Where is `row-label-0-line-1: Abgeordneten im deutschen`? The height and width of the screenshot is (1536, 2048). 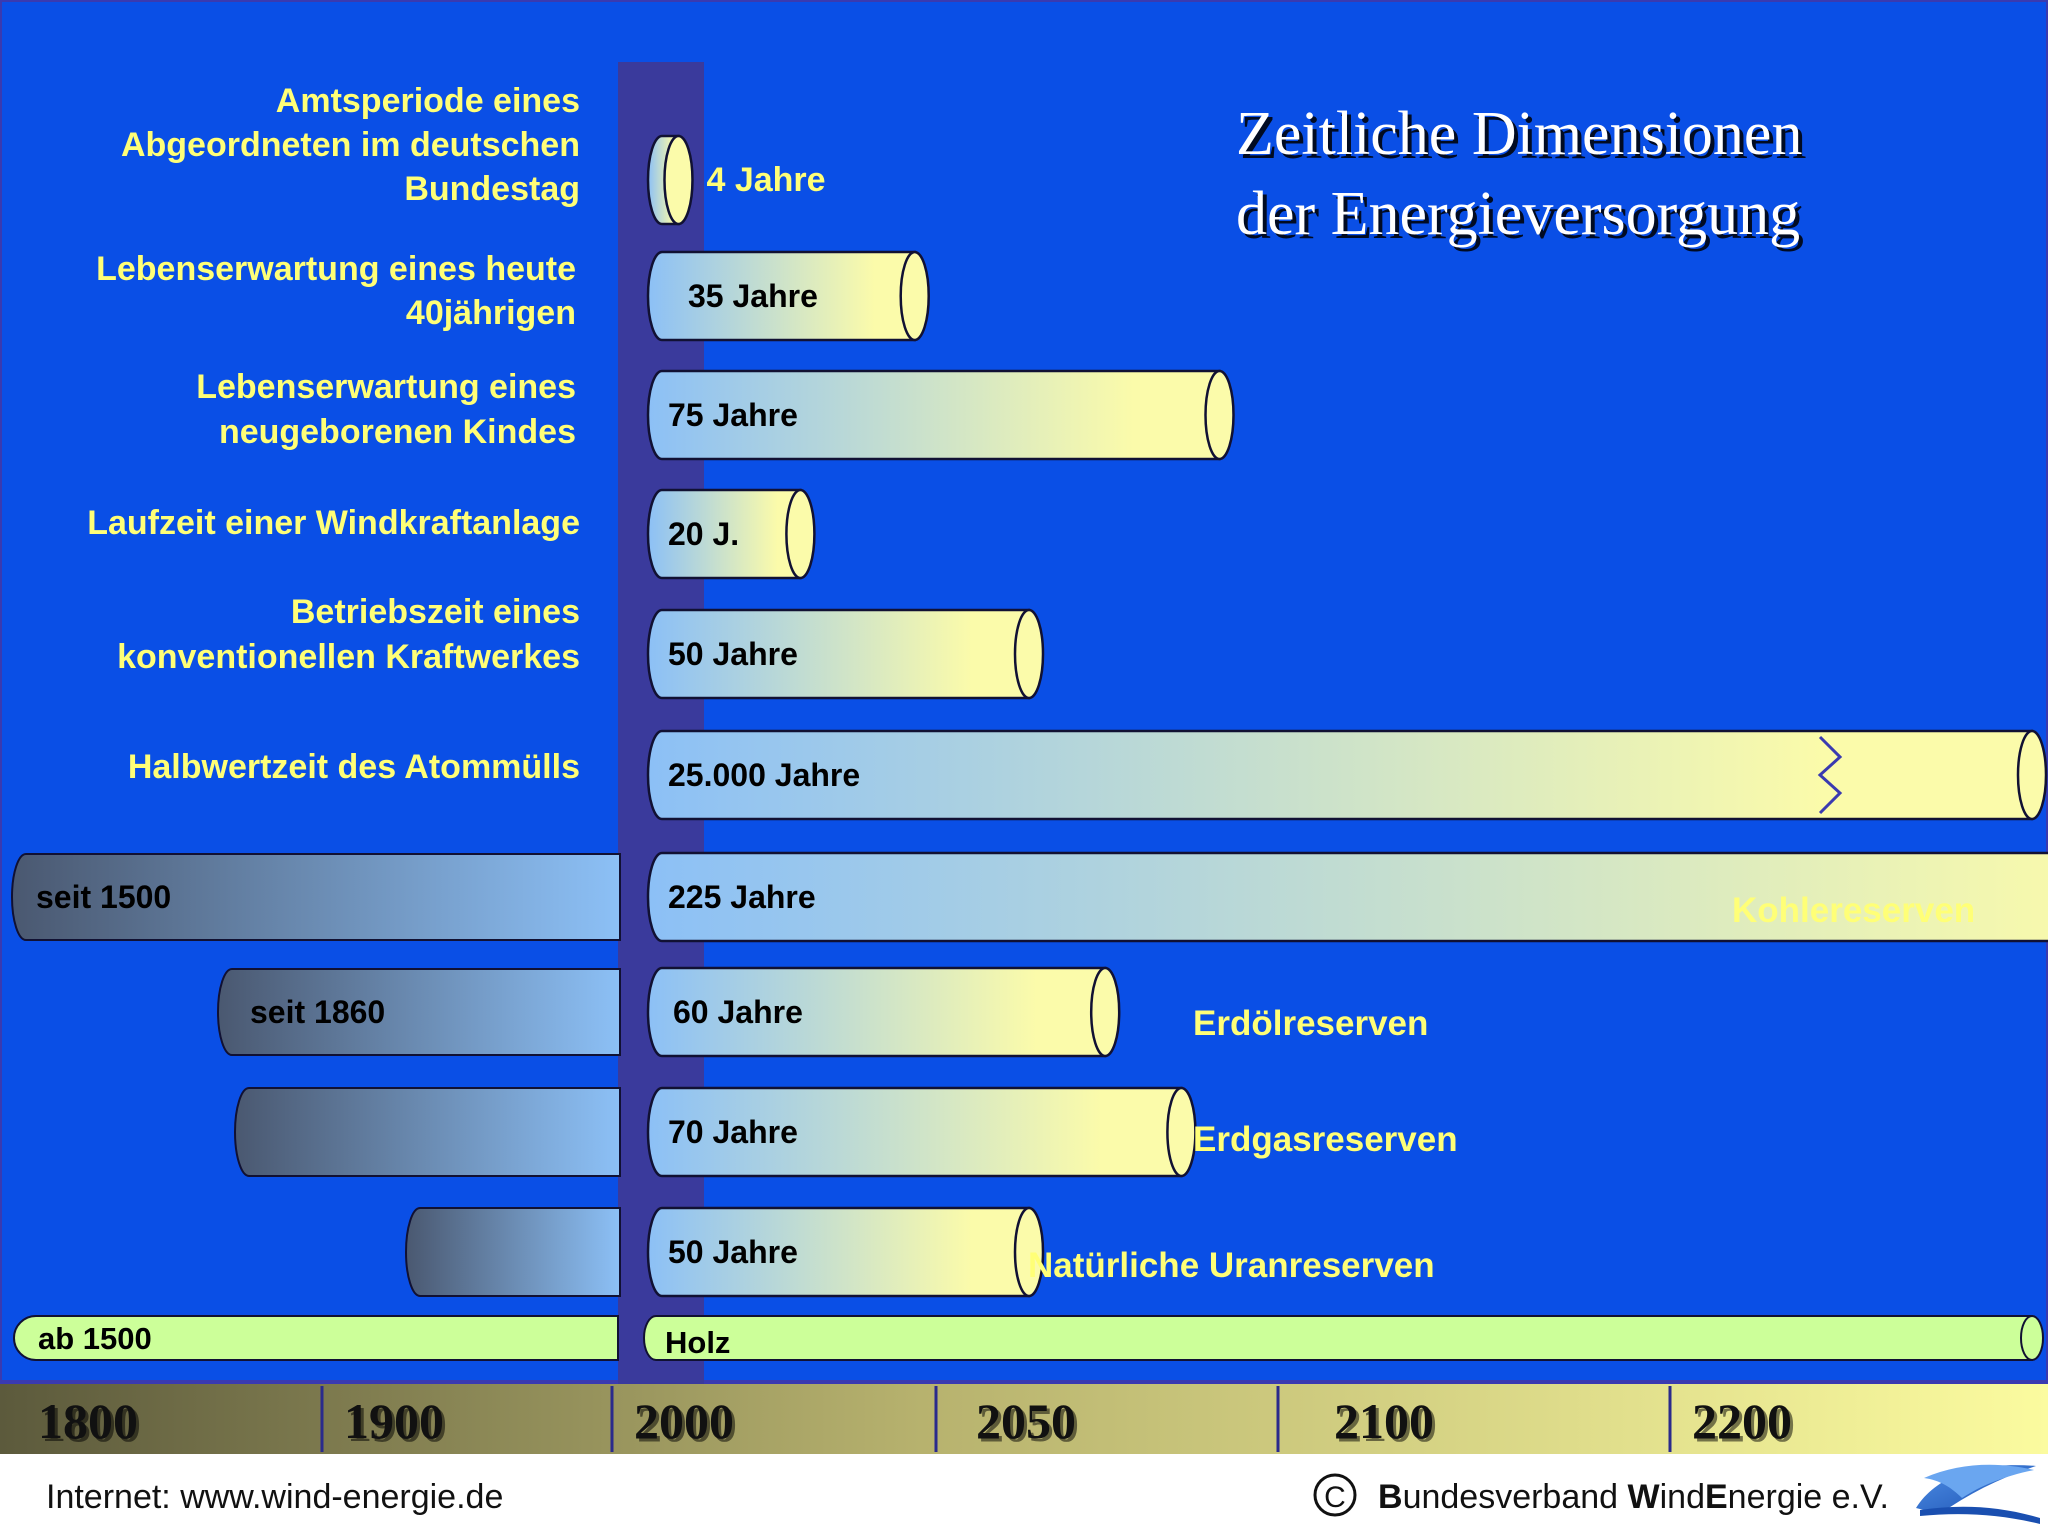 row-label-0-line-1: Abgeordneten im deutschen is located at coordinates (350, 145).